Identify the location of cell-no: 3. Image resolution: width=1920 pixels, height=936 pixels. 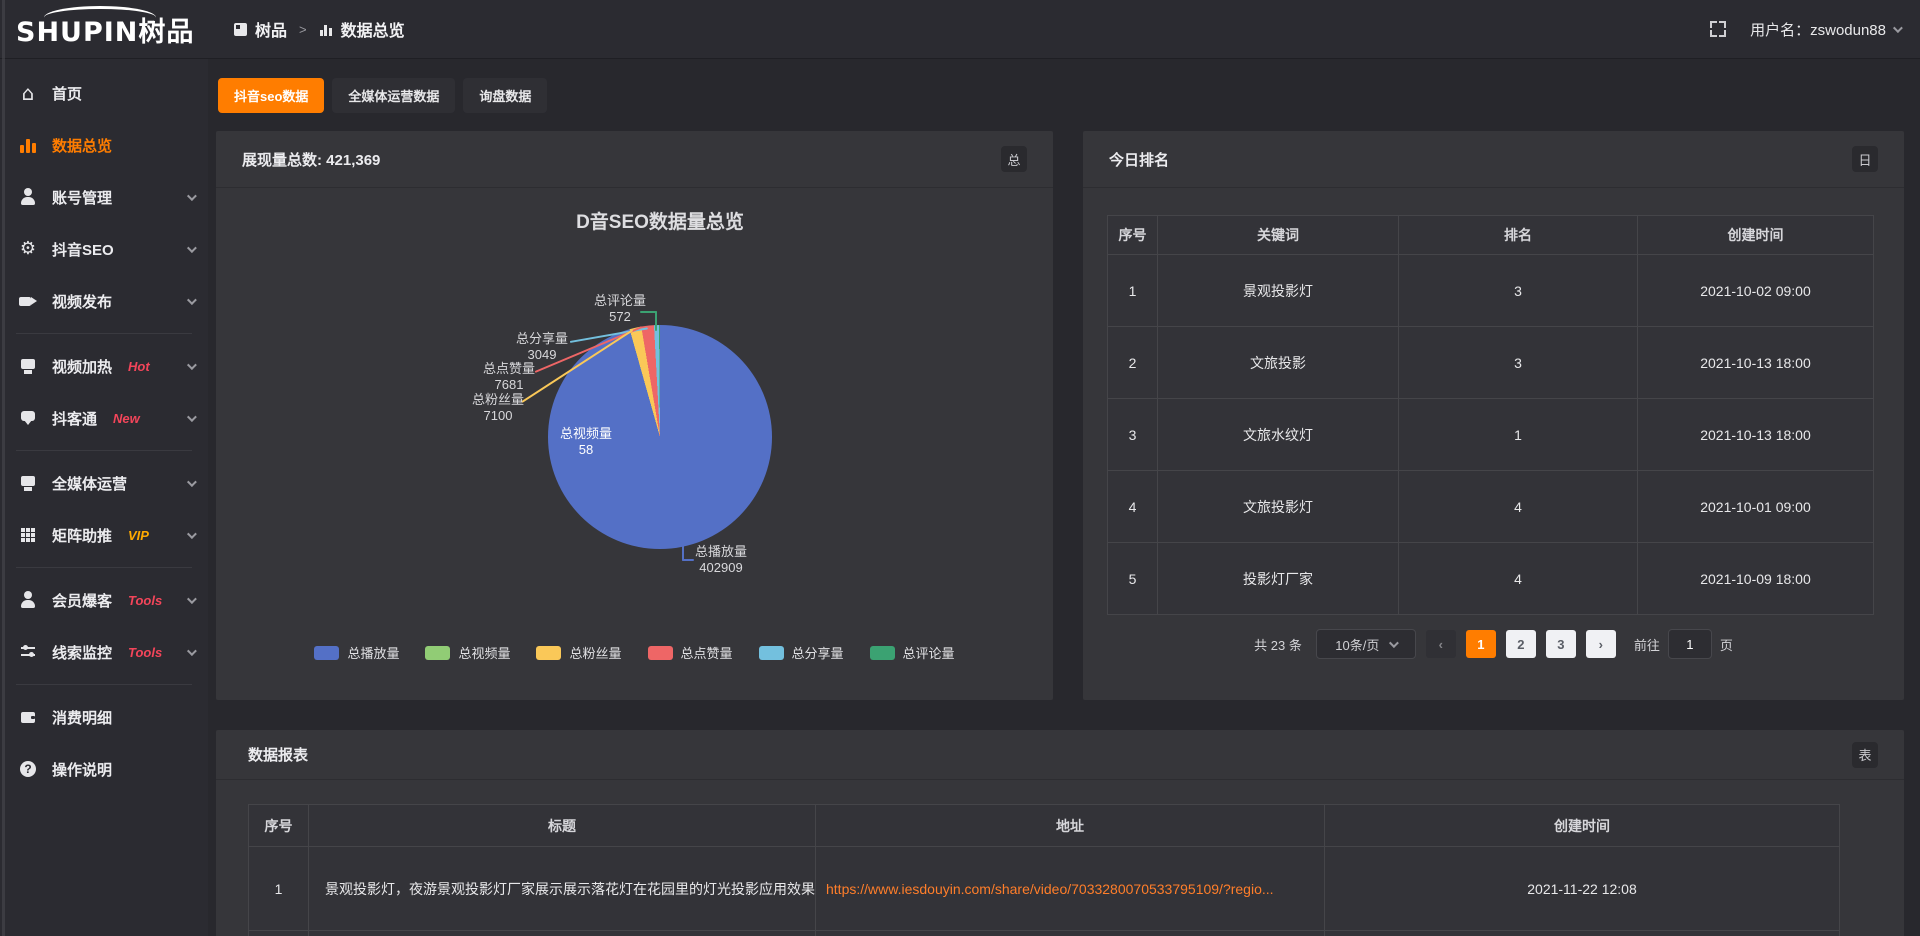
(1132, 434).